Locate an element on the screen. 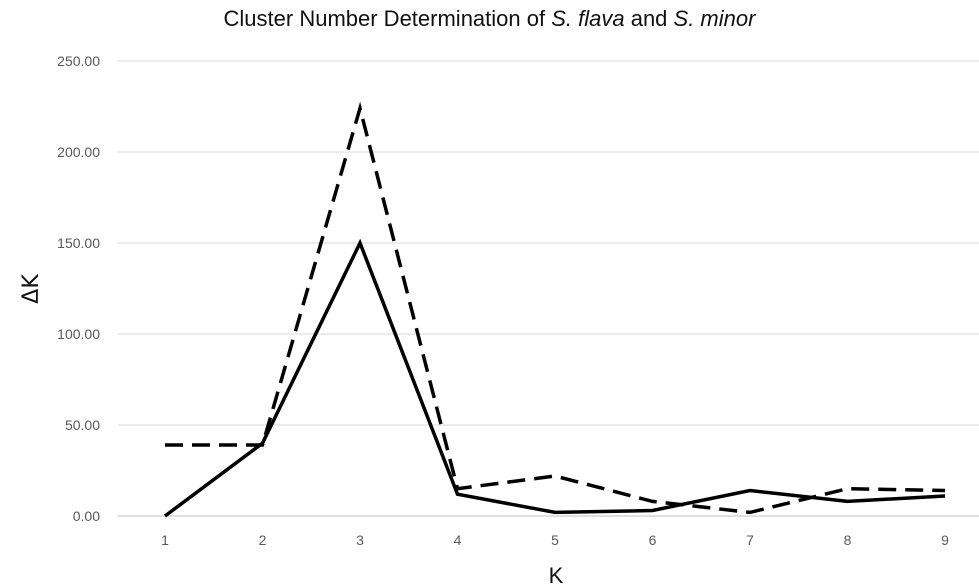 The width and height of the screenshot is (979, 586). y-tick-label: 250.00 is located at coordinates (78, 61).